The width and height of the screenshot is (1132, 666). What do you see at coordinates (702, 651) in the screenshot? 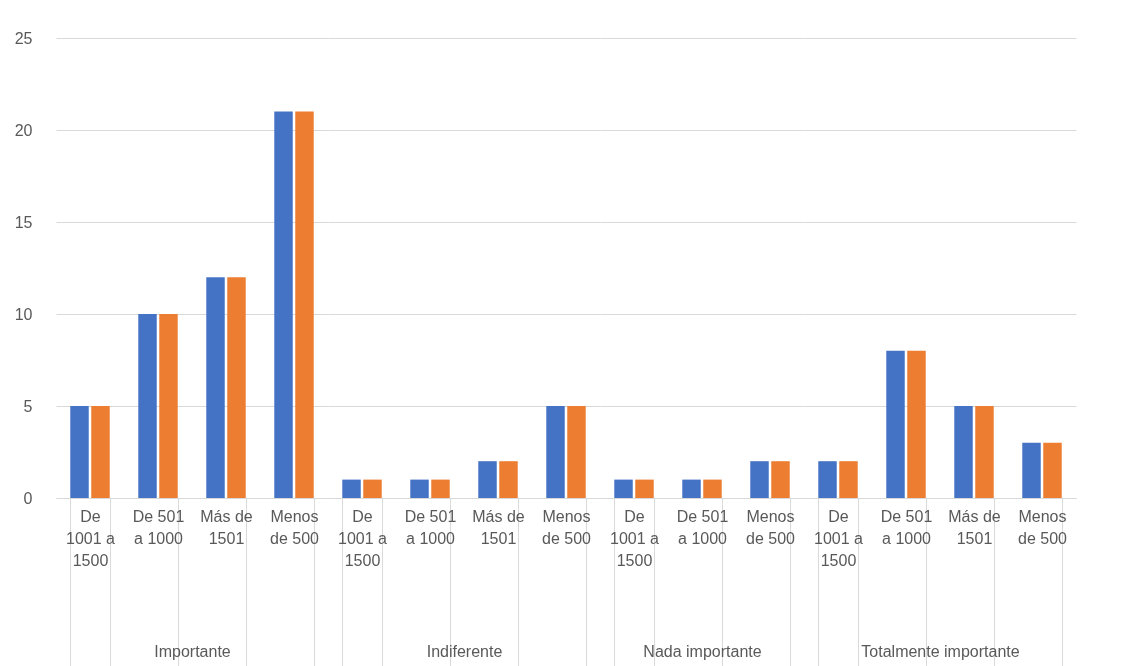
I see `x-axis-title: Nada importante` at bounding box center [702, 651].